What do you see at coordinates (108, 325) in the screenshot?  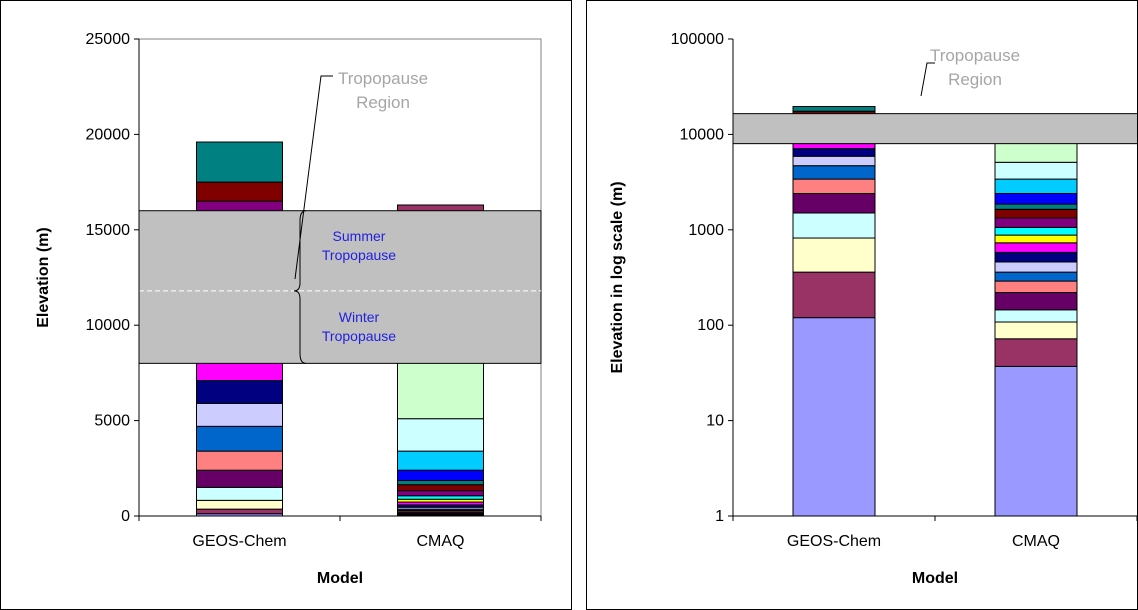 I see `y-tick-label-3: 10000` at bounding box center [108, 325].